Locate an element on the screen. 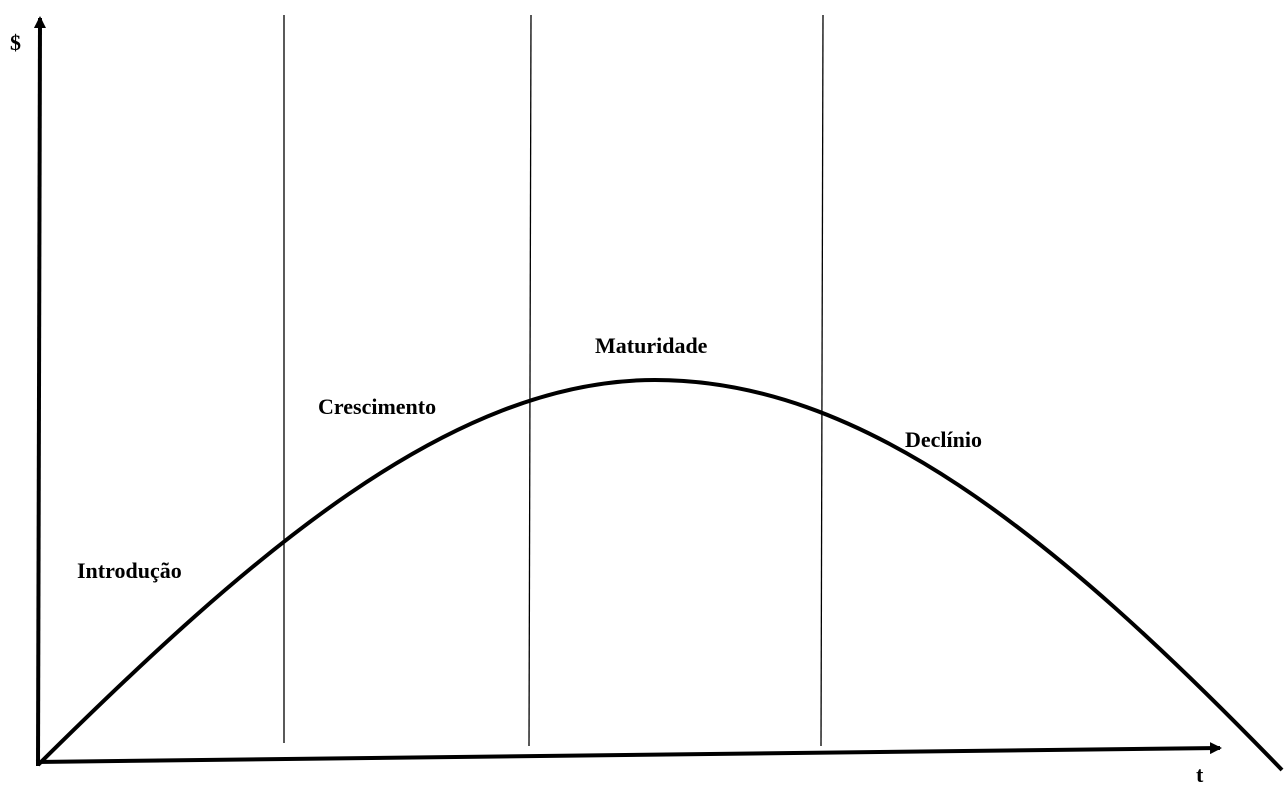  x-axis-label: t is located at coordinates (1200, 773).